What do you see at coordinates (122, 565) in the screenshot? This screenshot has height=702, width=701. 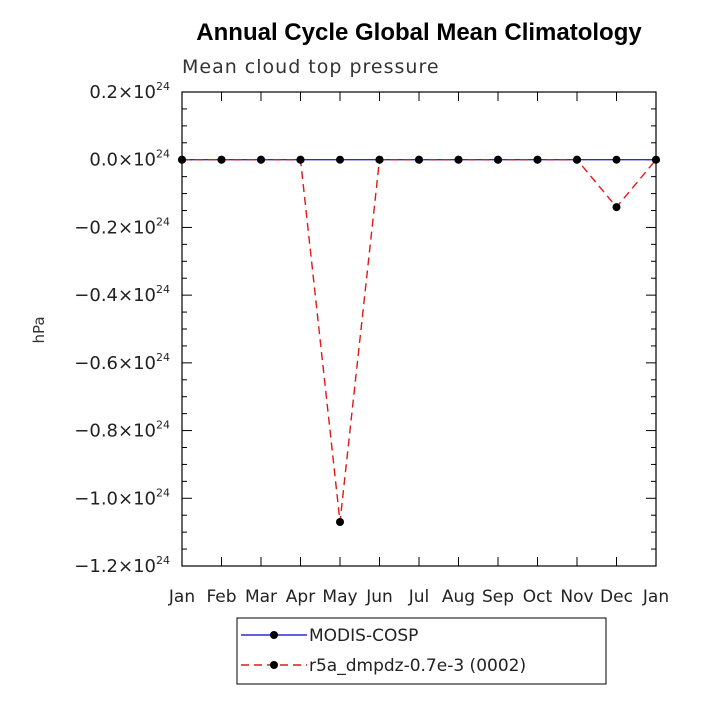 I see `y-tick-label: −1.2×1024` at bounding box center [122, 565].